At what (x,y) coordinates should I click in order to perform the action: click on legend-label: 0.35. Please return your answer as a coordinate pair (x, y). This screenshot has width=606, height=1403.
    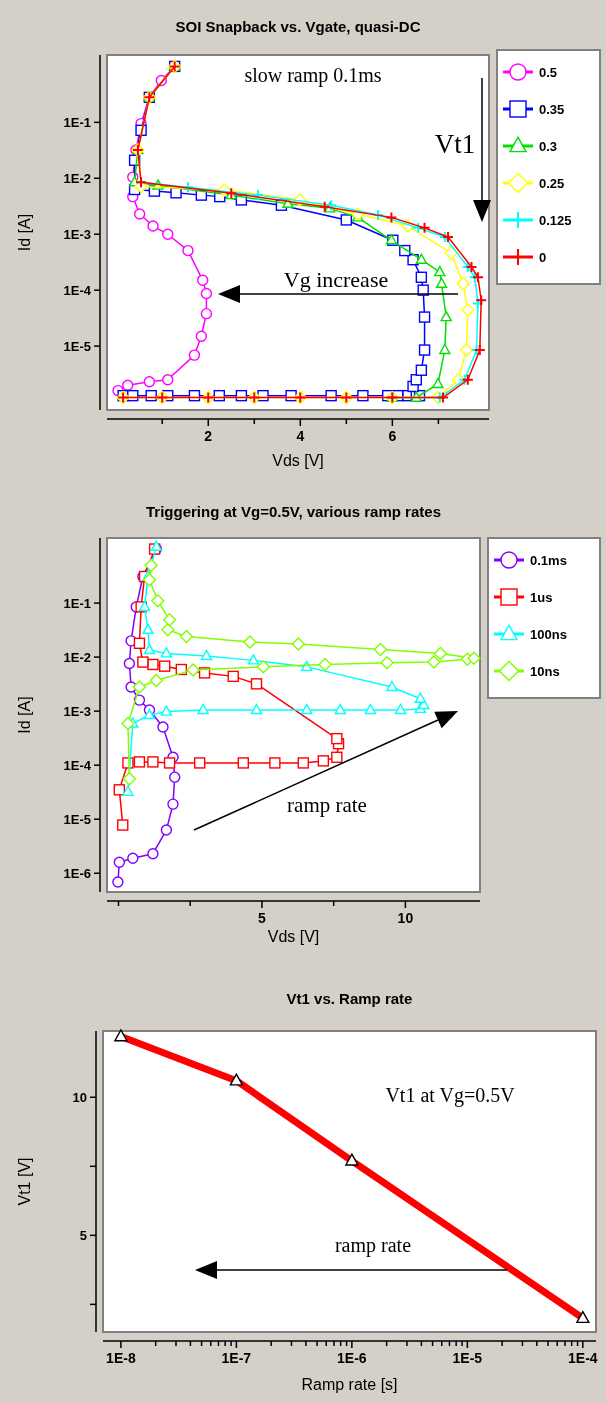
    Looking at the image, I should click on (552, 109).